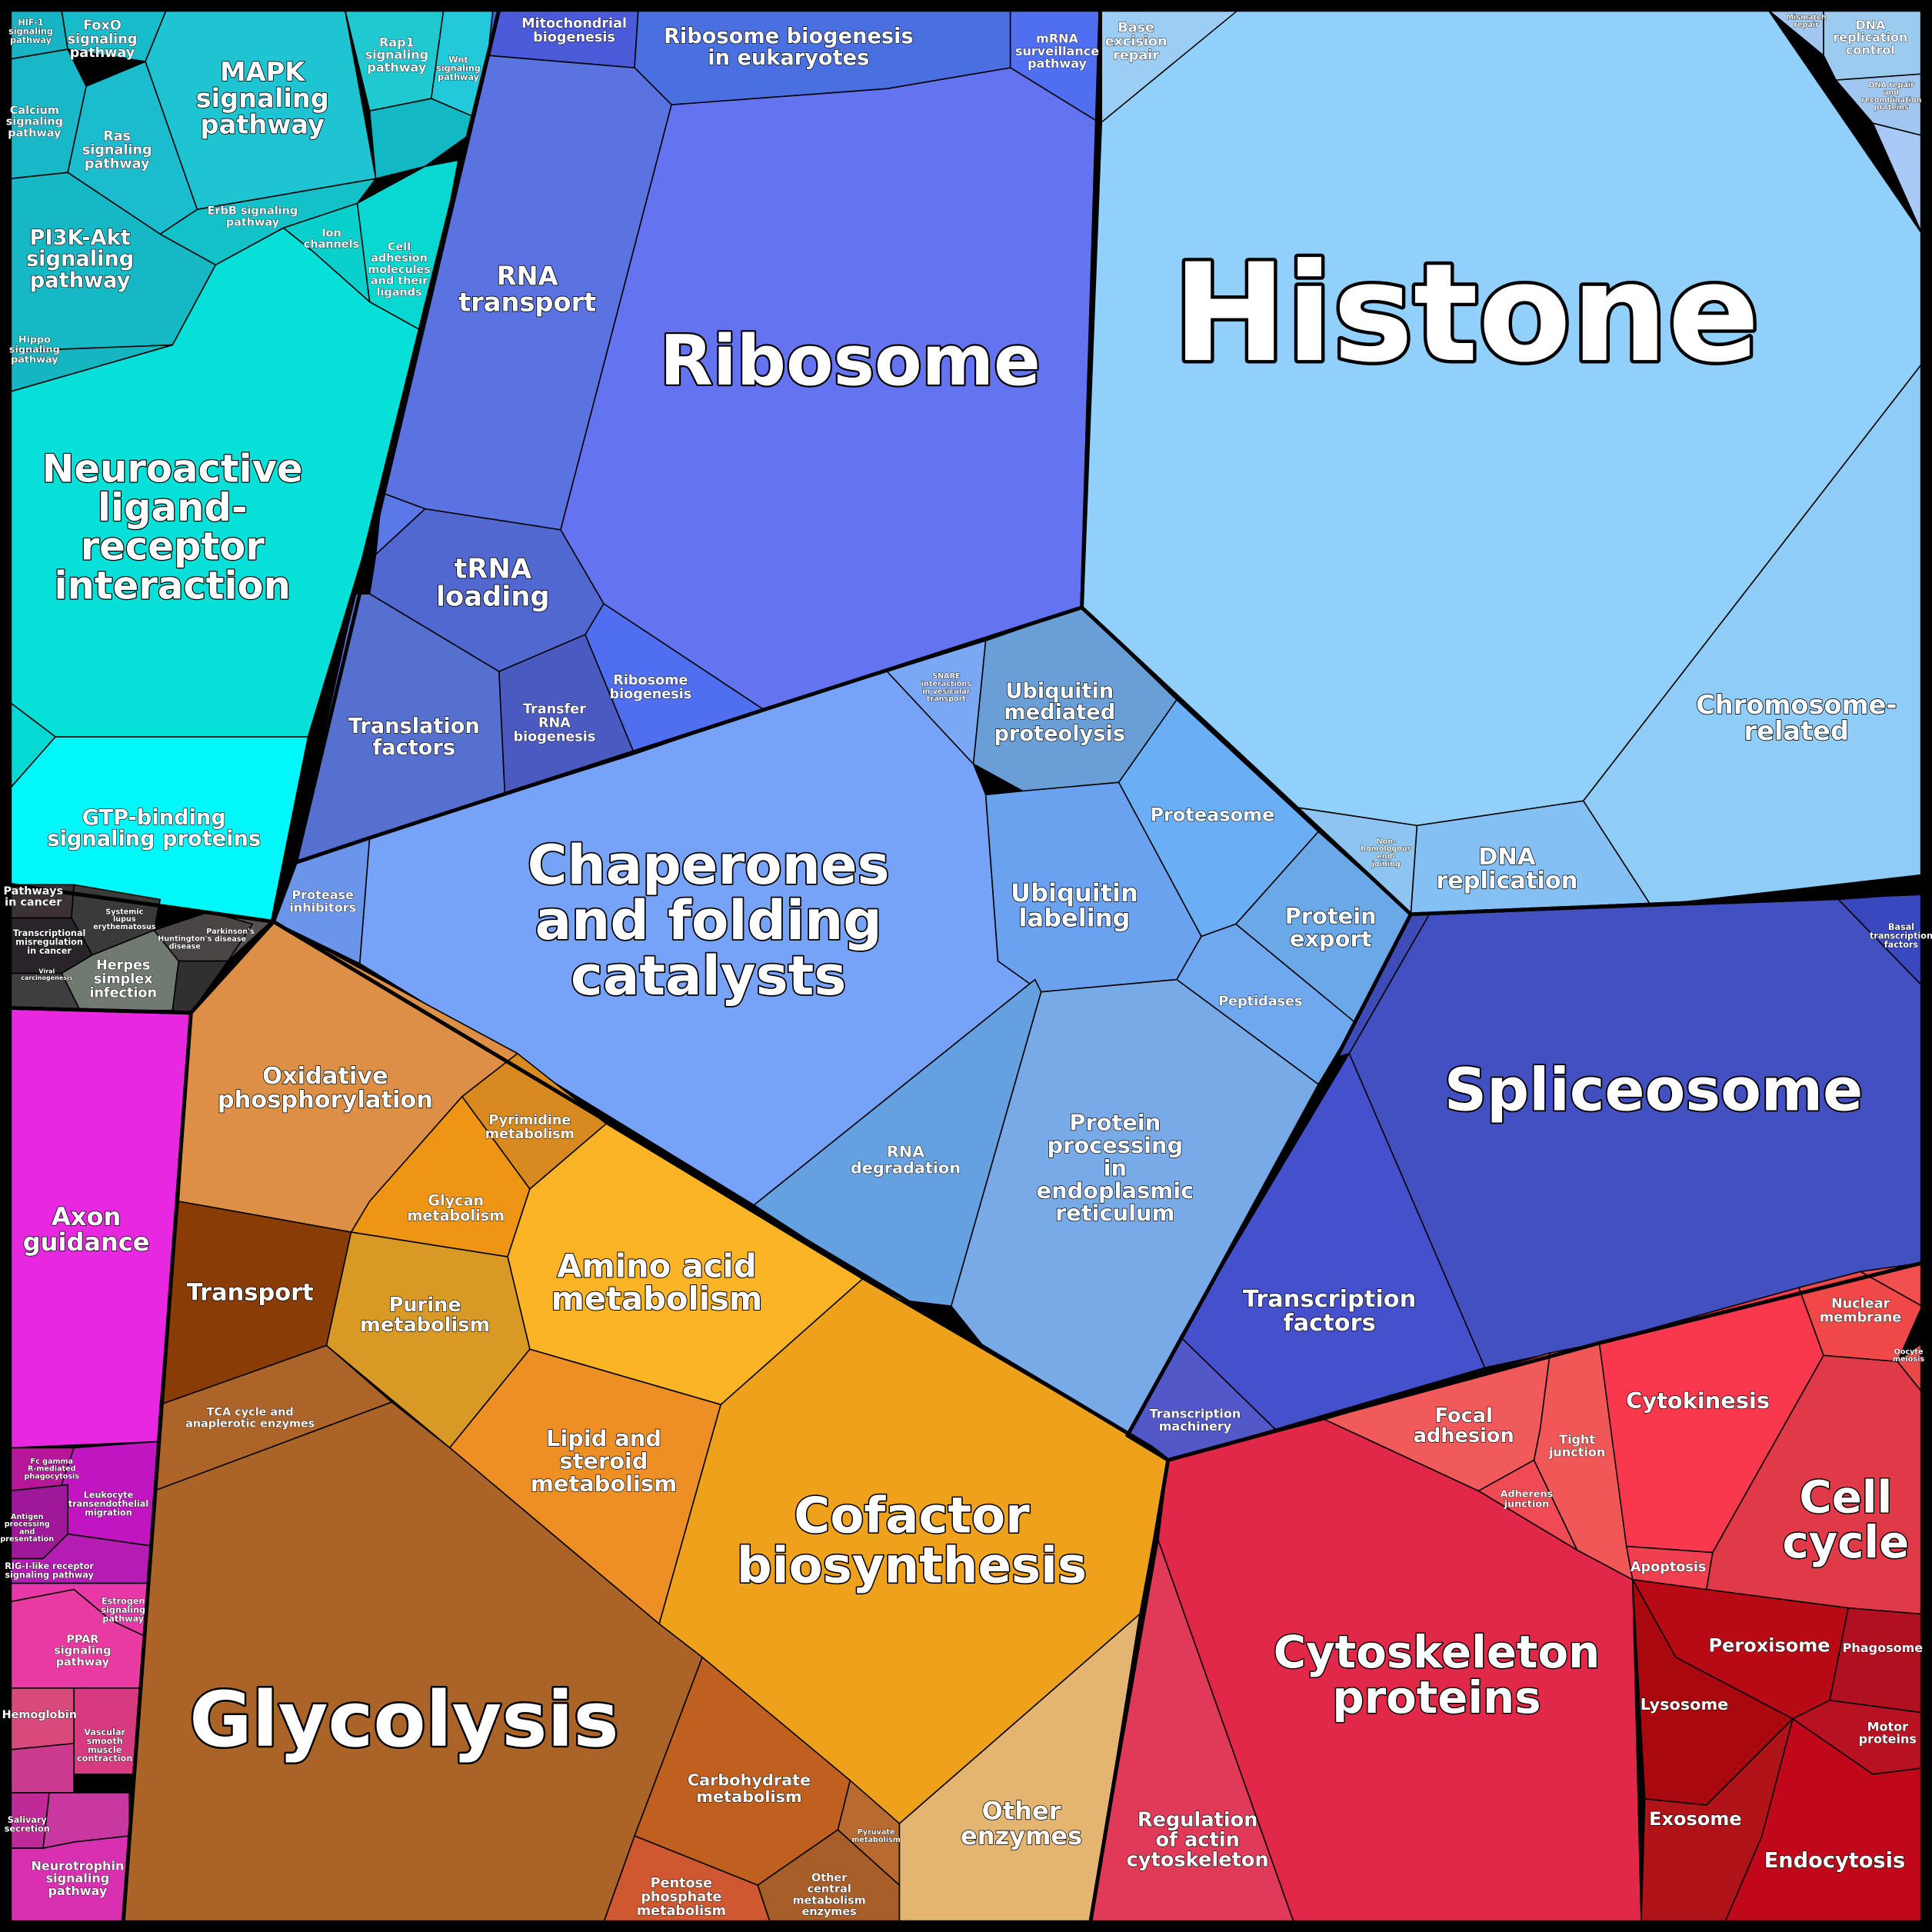 This screenshot has width=1932, height=1932. What do you see at coordinates (1909, 1351) in the screenshot?
I see `cell-label: Oocyte` at bounding box center [1909, 1351].